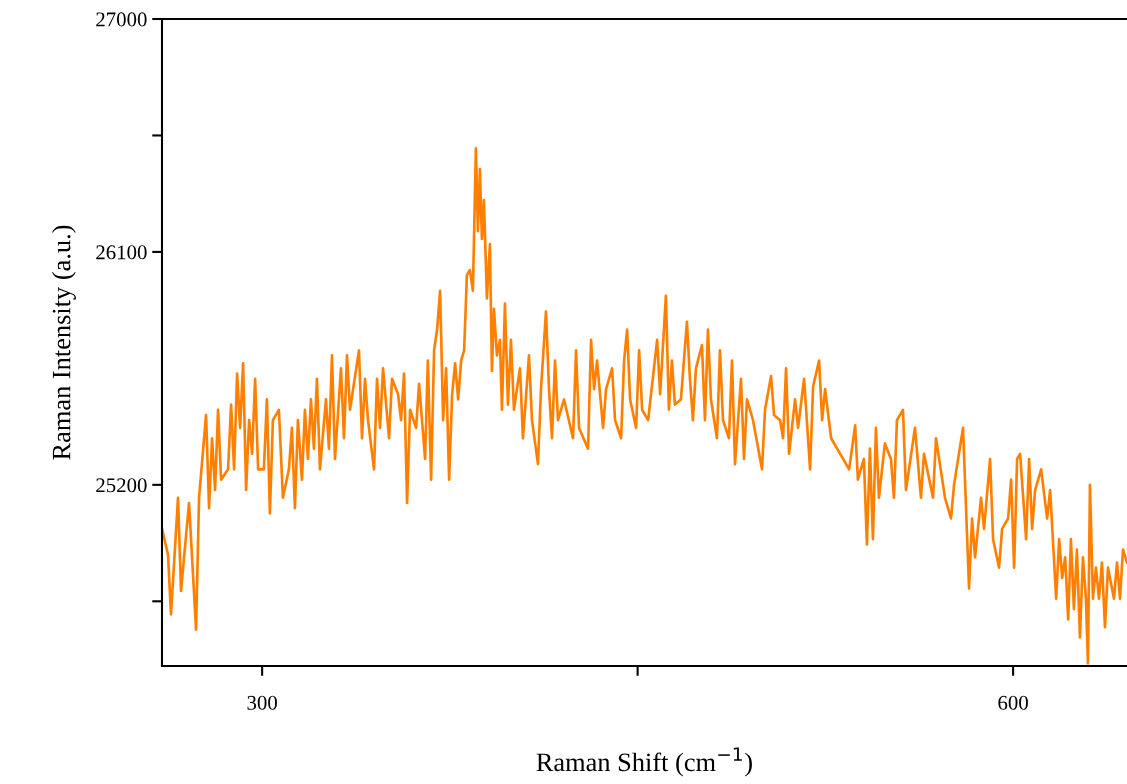 This screenshot has height=784, width=1127. What do you see at coordinates (262, 702) in the screenshot?
I see `x-tick-label: 300` at bounding box center [262, 702].